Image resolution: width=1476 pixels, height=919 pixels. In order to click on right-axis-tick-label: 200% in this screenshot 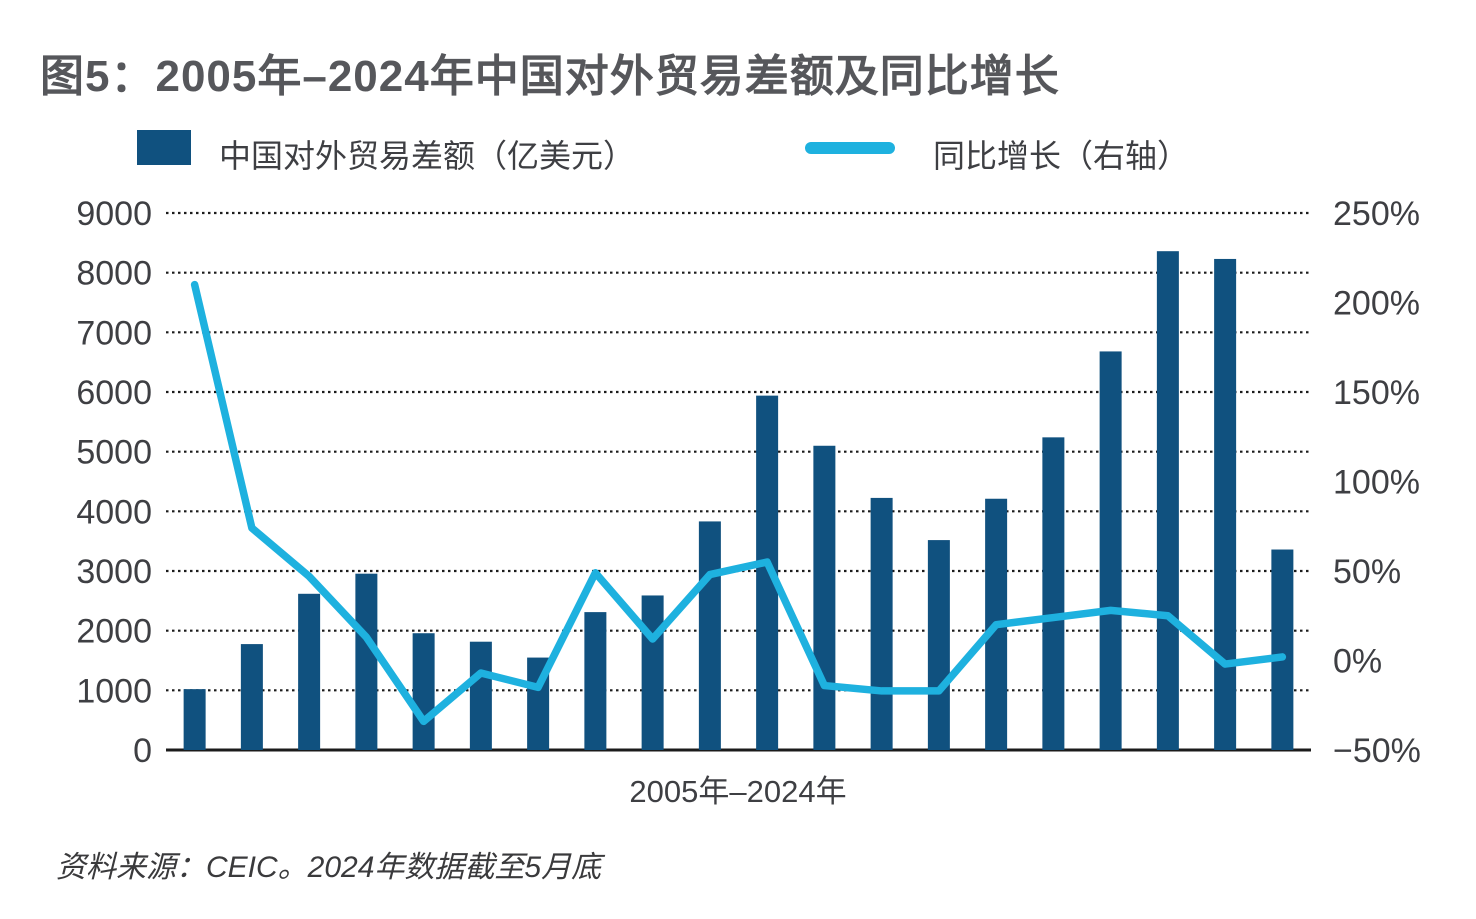, I will do `click(1376, 304)`.